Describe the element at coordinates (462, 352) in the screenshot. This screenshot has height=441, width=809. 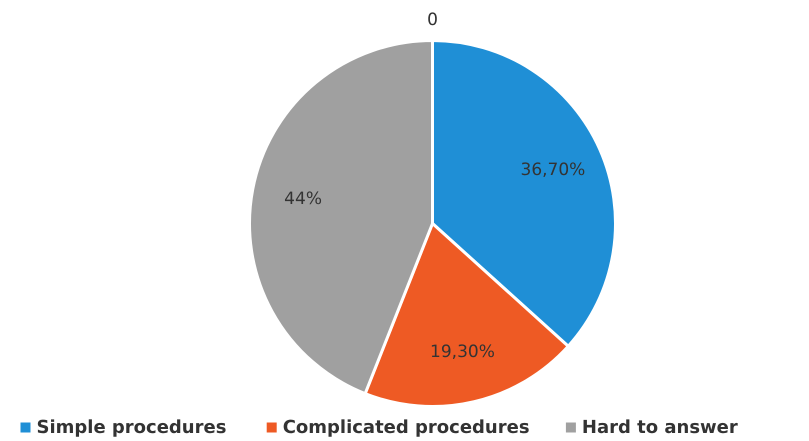
I see `data-label: 19,30%` at that location.